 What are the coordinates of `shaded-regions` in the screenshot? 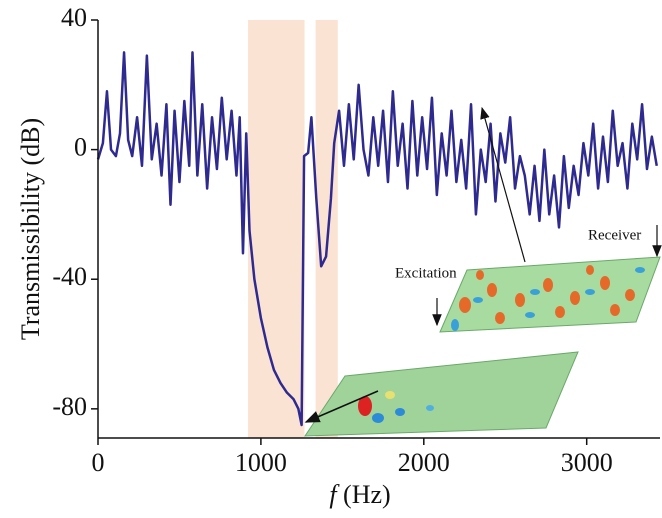 It's located at (293, 229).